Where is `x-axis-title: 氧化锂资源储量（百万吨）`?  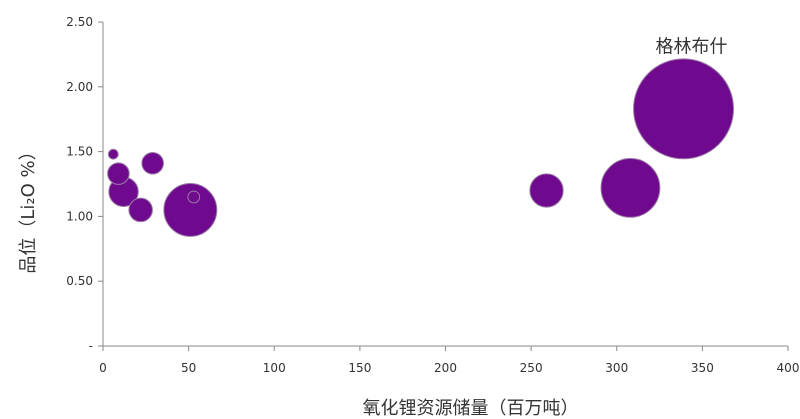
x-axis-title: 氧化锂资源储量（百万吨） is located at coordinates (471, 408).